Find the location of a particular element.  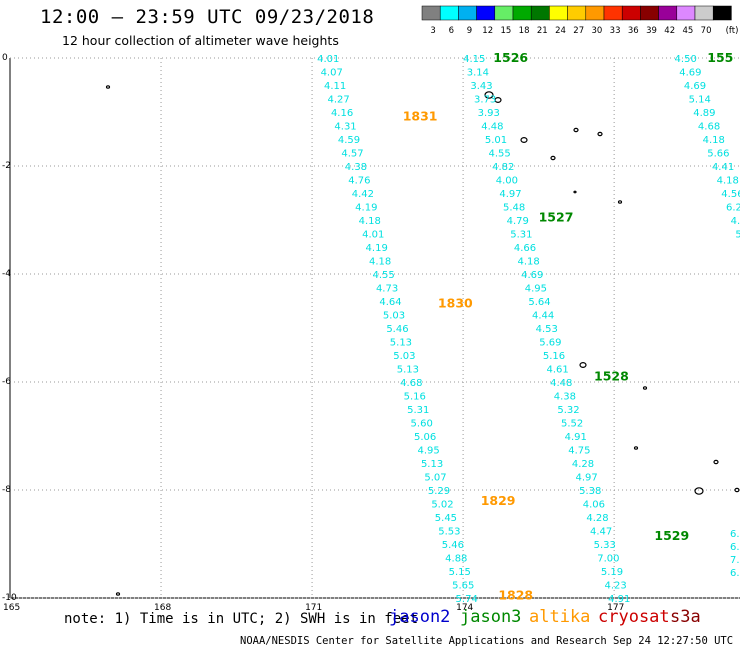

swh-value: 5.60 is located at coordinates (422, 424).